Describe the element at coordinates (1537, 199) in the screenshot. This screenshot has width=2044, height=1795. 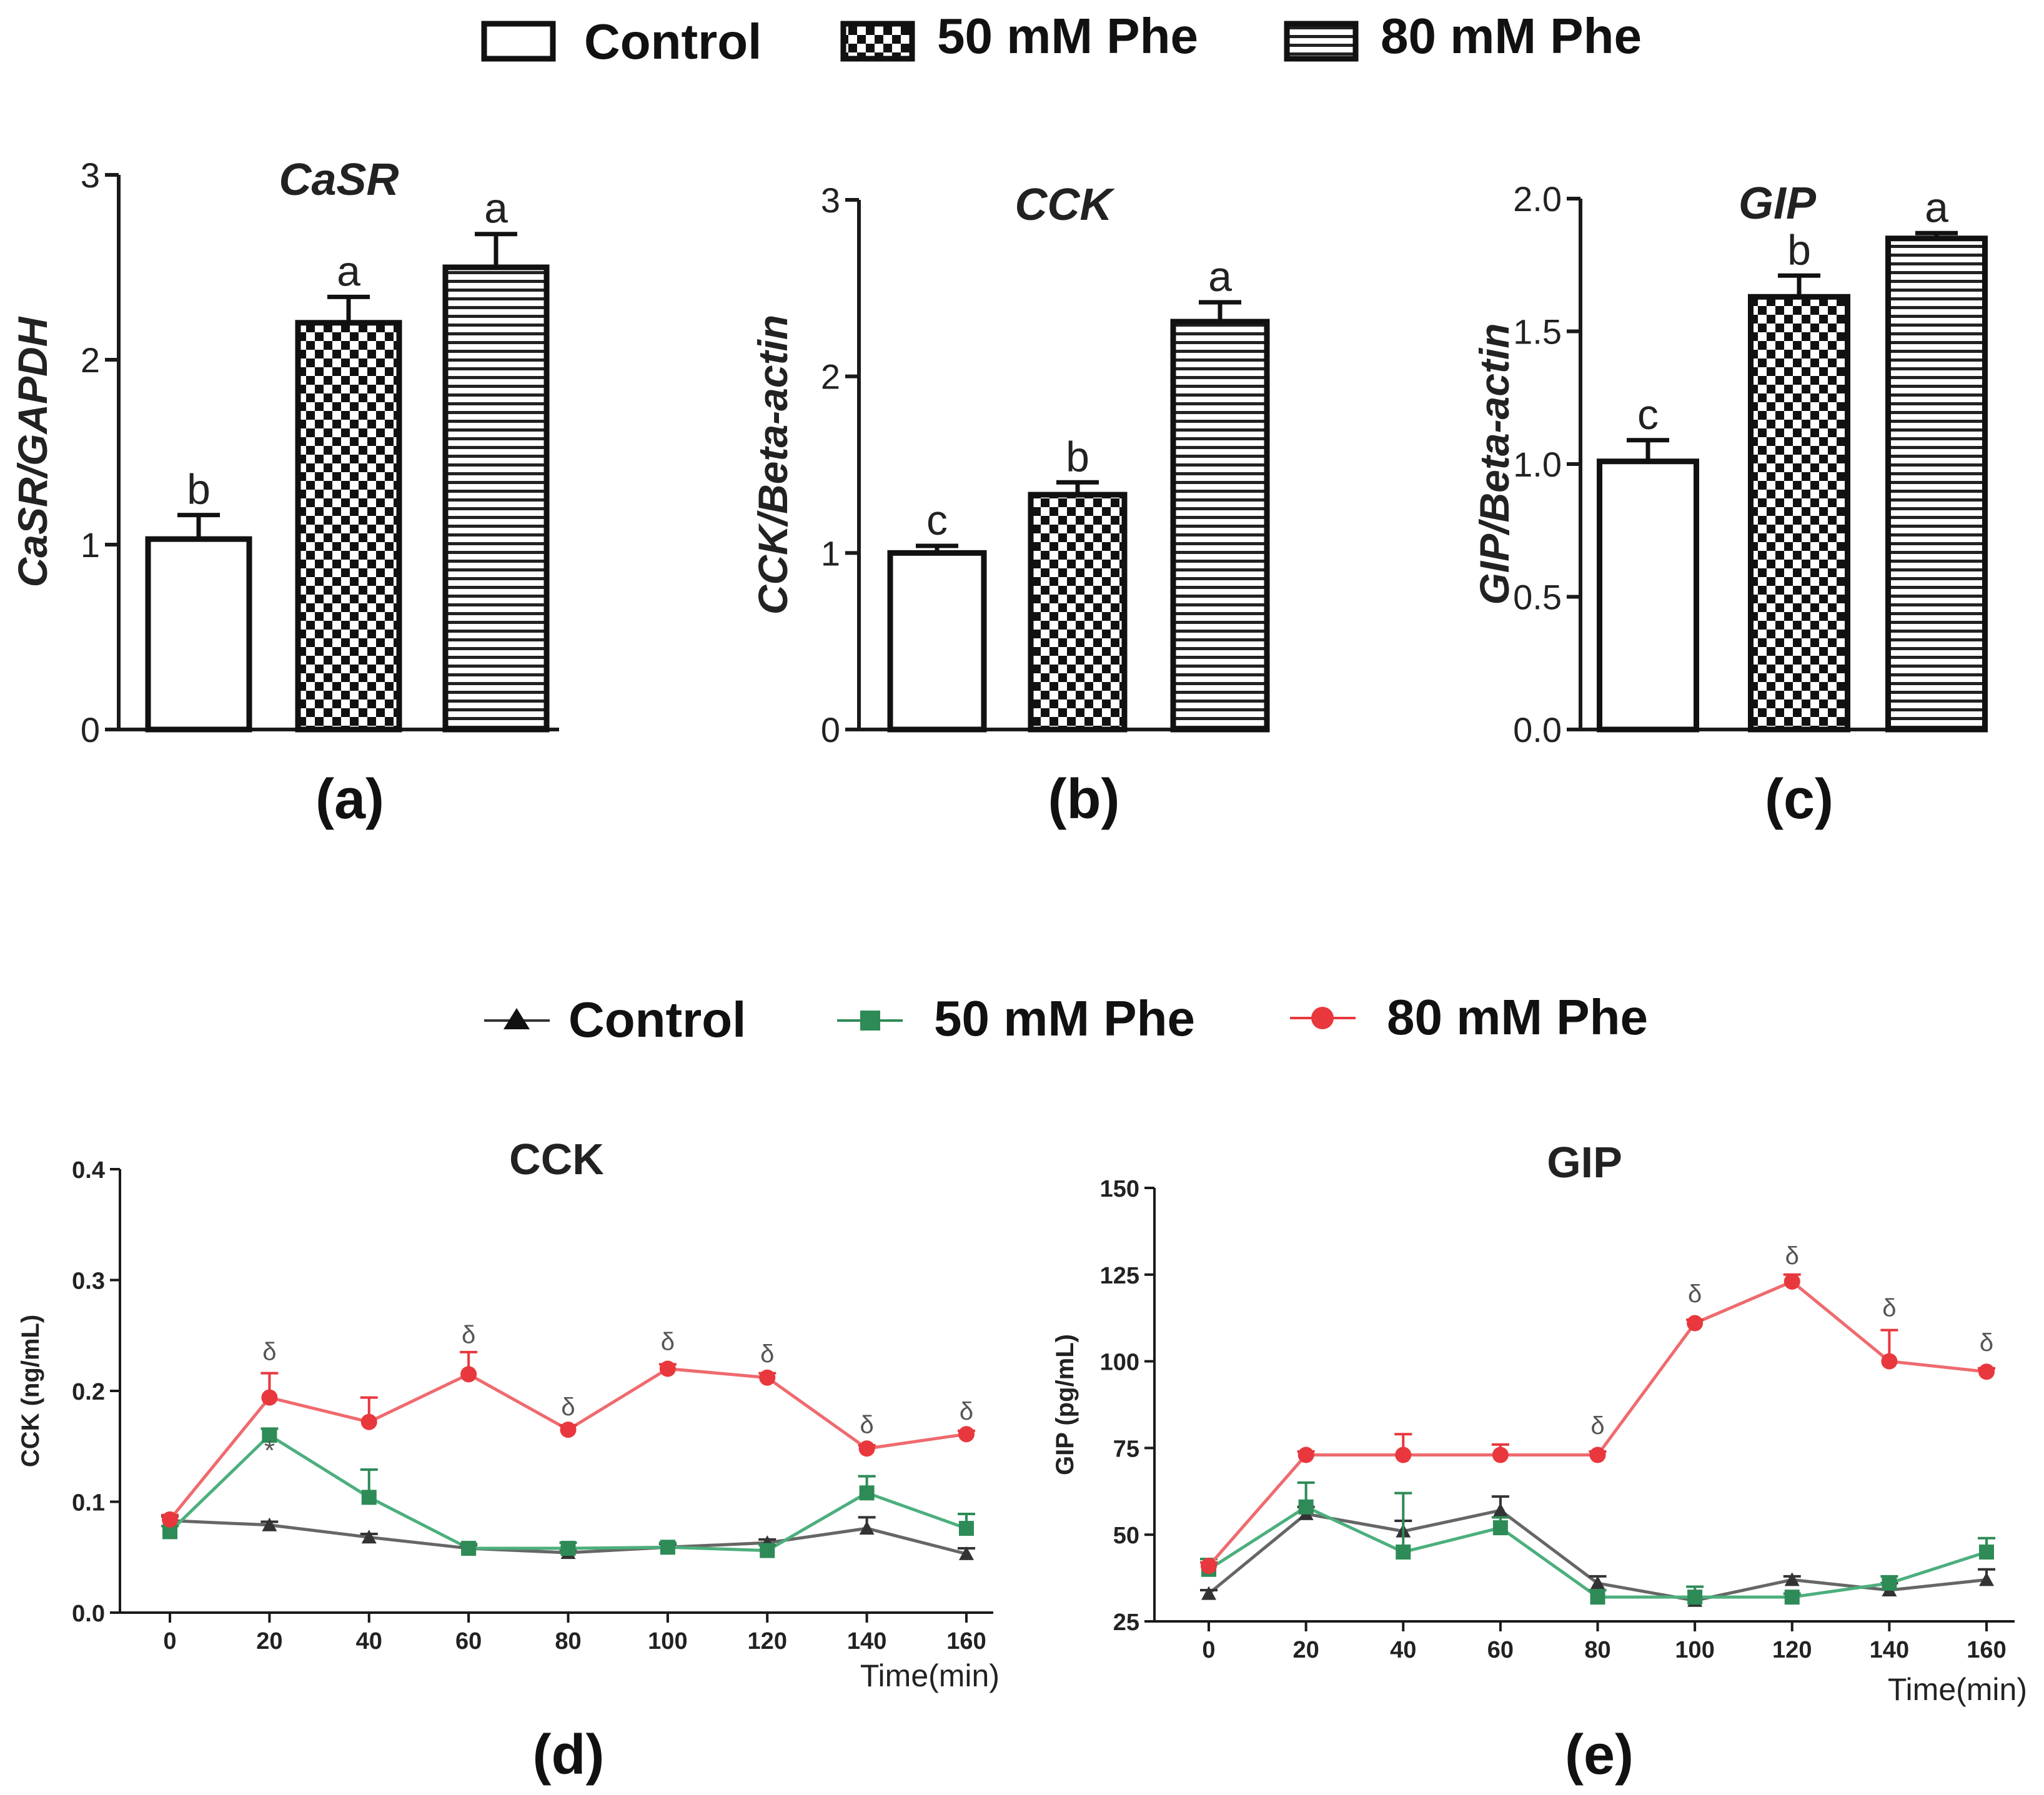
I see `y-tick-label: 2.0` at that location.